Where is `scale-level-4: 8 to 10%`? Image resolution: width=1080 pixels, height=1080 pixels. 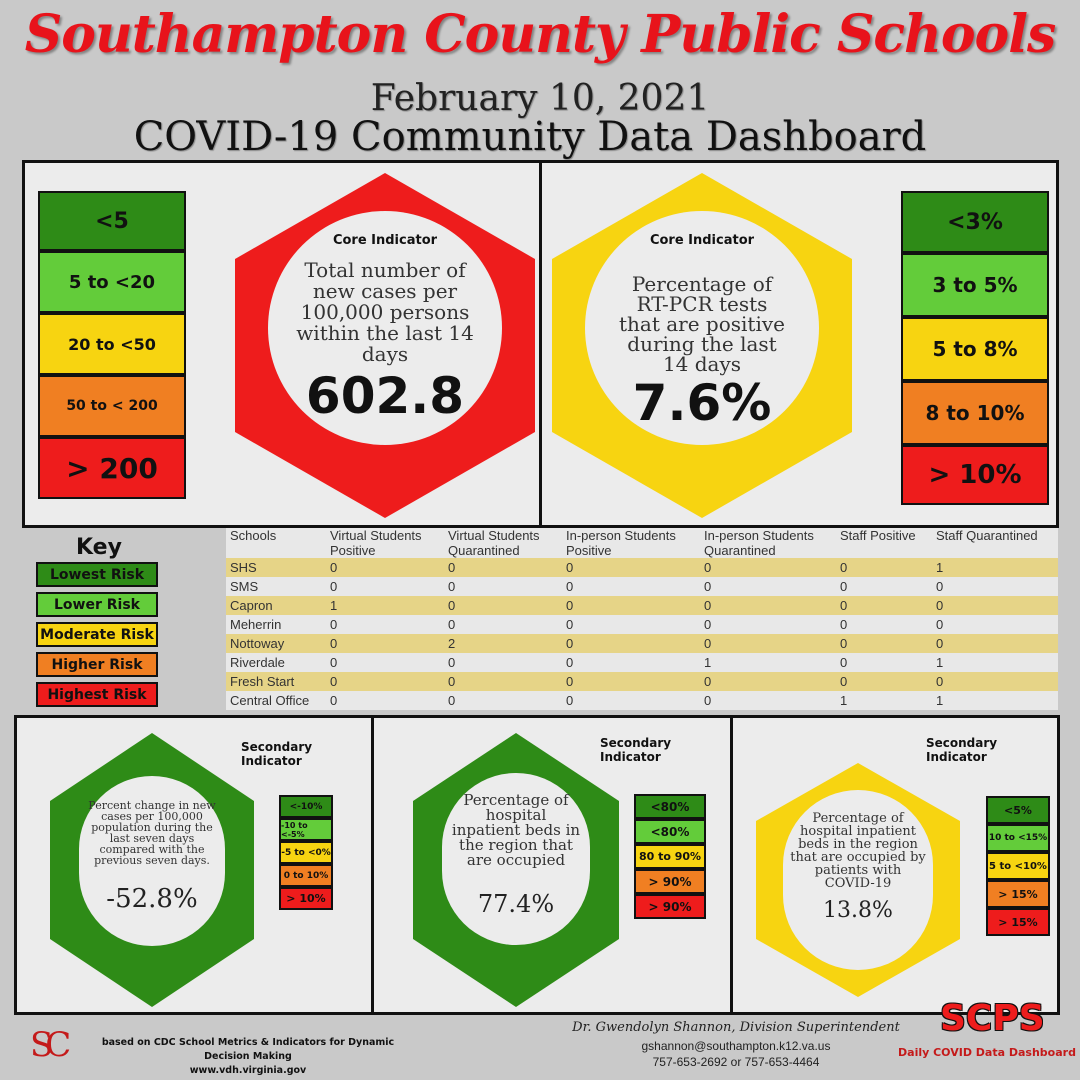
scale-level-4: 8 to 10% is located at coordinates (975, 413).